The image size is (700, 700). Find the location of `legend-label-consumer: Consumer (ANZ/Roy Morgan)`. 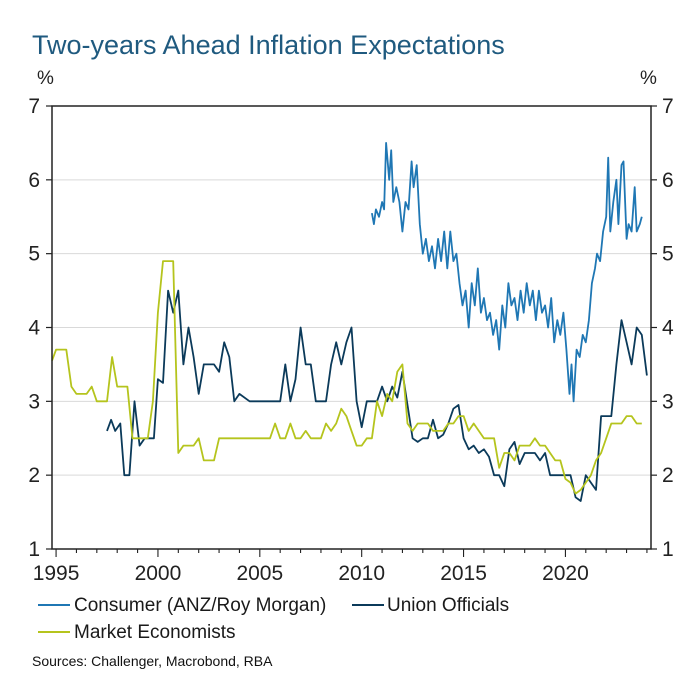

legend-label-consumer: Consumer (ANZ/Roy Morgan) is located at coordinates (200, 605).